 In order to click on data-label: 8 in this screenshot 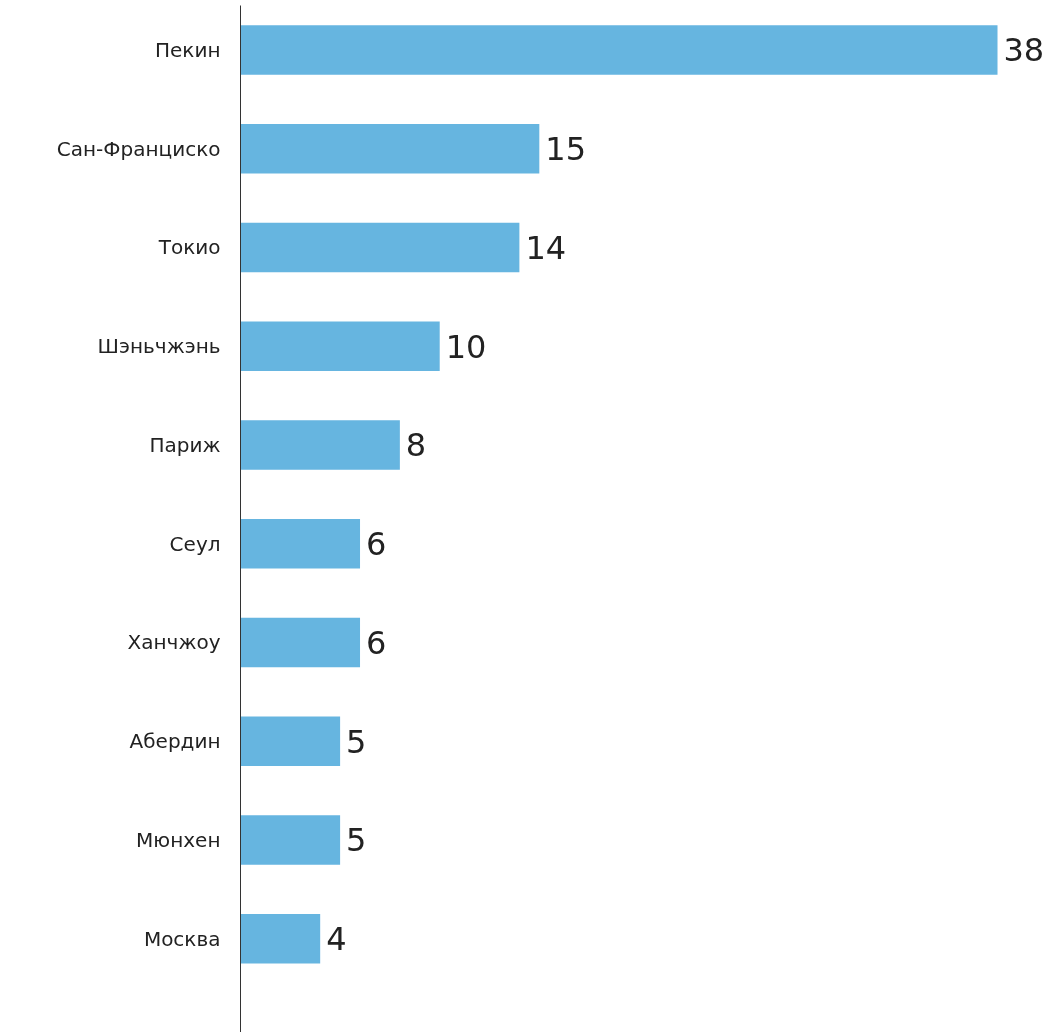, I will do `click(416, 445)`.